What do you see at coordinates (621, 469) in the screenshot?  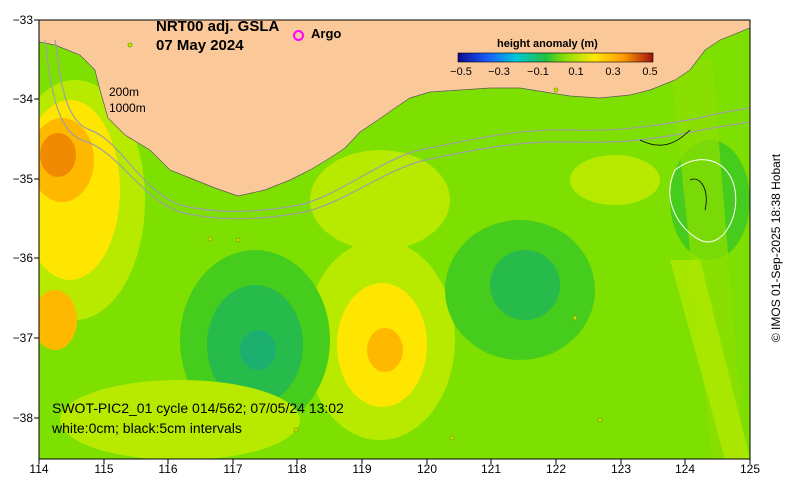 I see `x-tick-label: 123` at bounding box center [621, 469].